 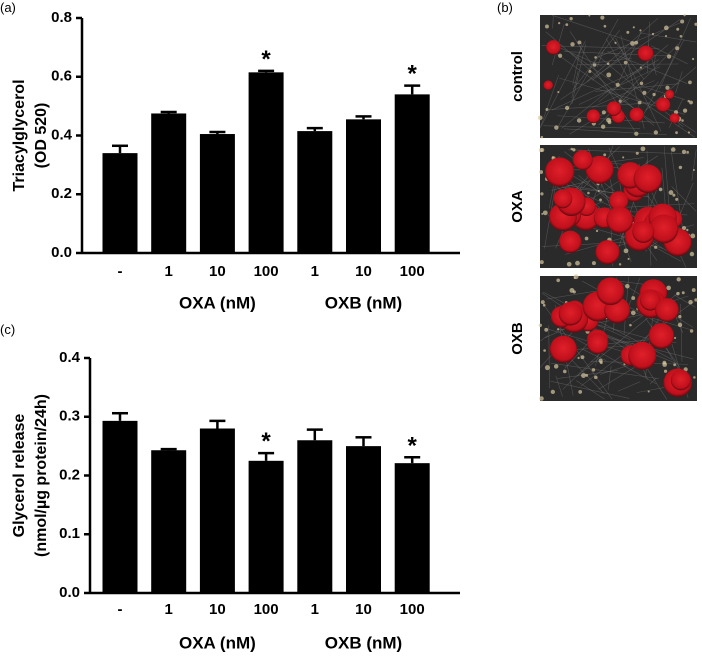 What do you see at coordinates (217, 642) in the screenshot?
I see `group-label: OXA (nM)` at bounding box center [217, 642].